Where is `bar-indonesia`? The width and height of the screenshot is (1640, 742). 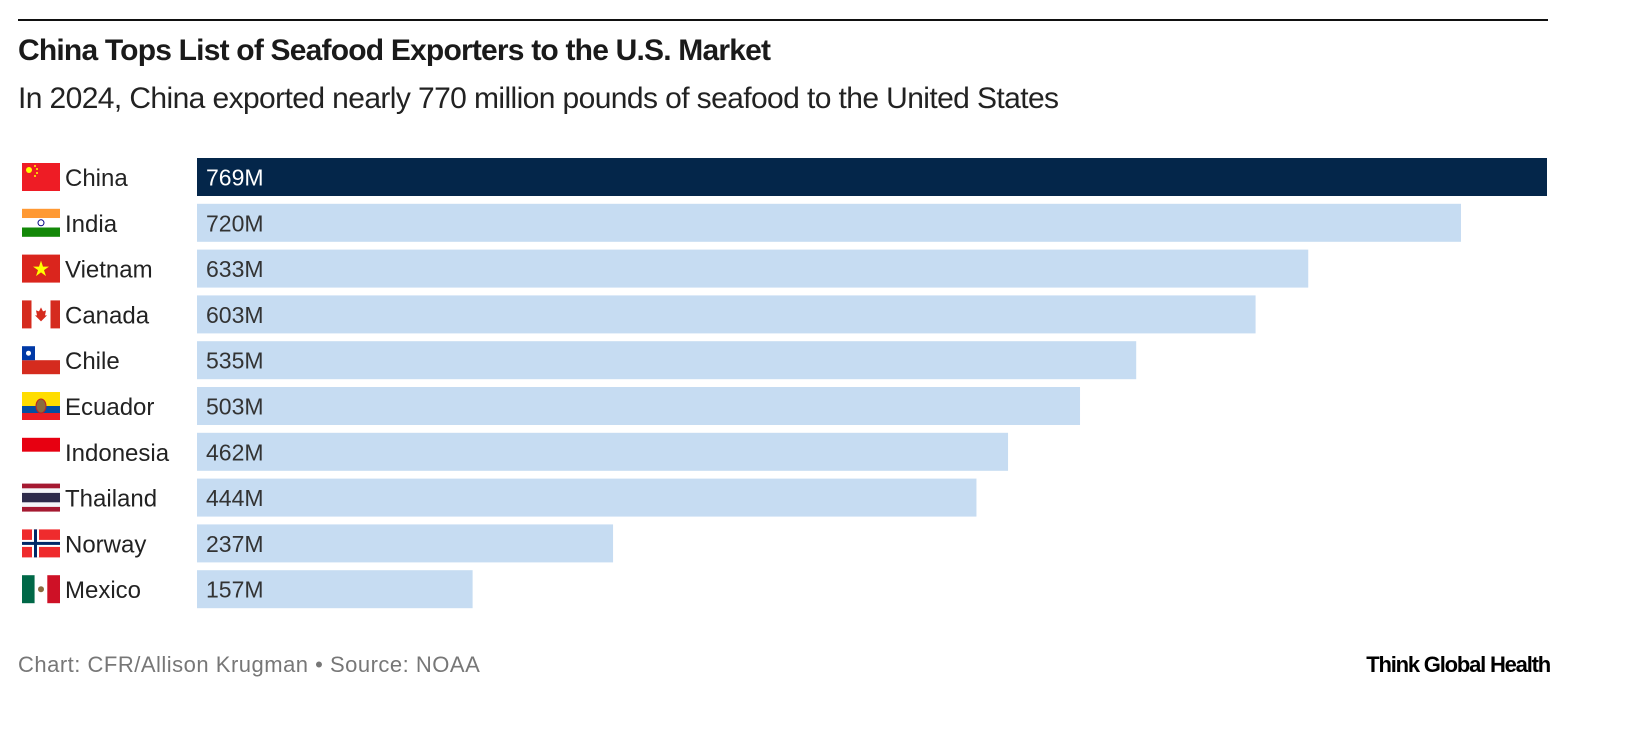 bar-indonesia is located at coordinates (603, 451).